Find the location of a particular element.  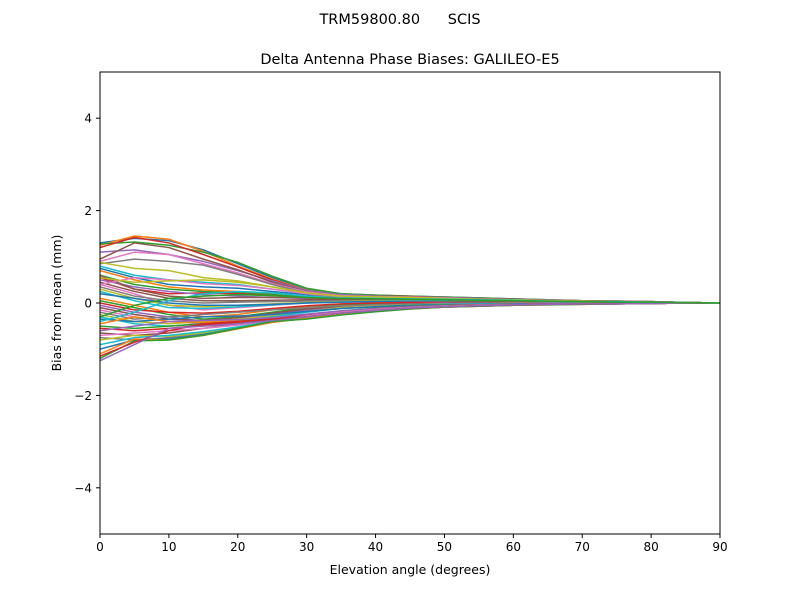

x-tick-label: 40 is located at coordinates (375, 547).